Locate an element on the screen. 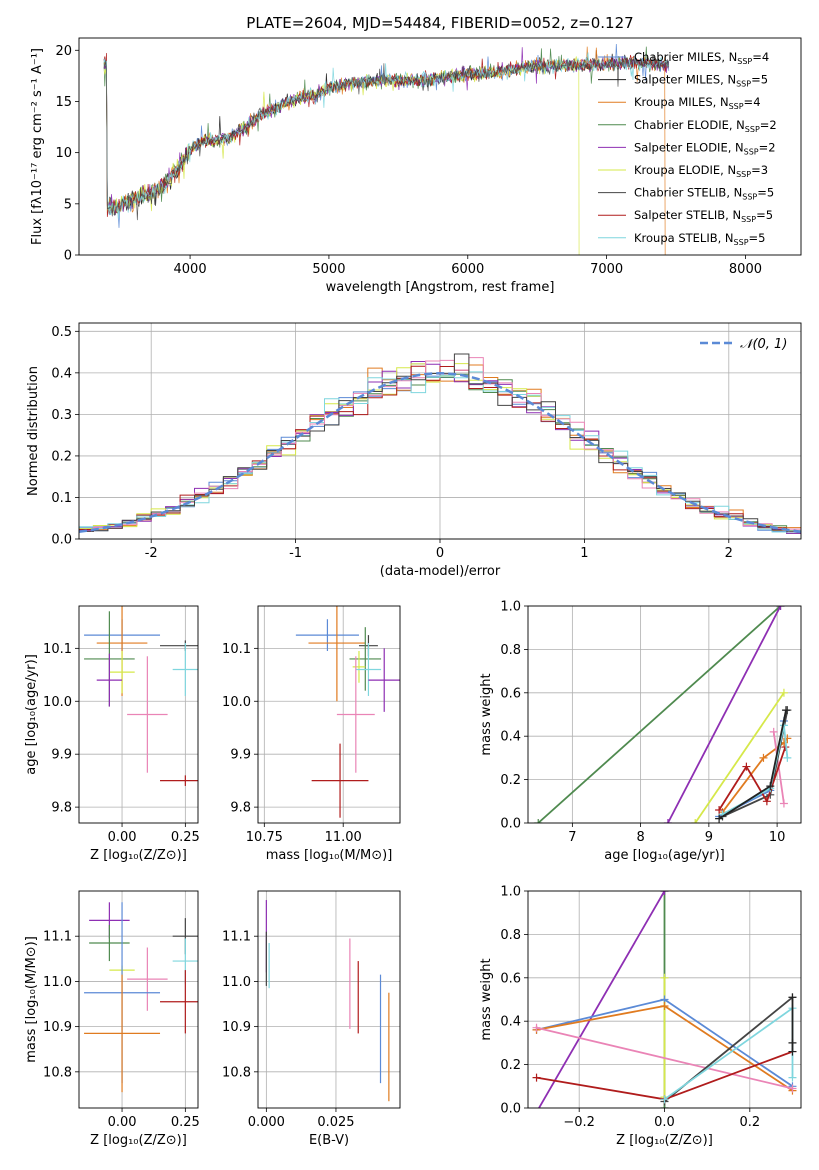  y-tick-label: 1.0 is located at coordinates (510, 607).